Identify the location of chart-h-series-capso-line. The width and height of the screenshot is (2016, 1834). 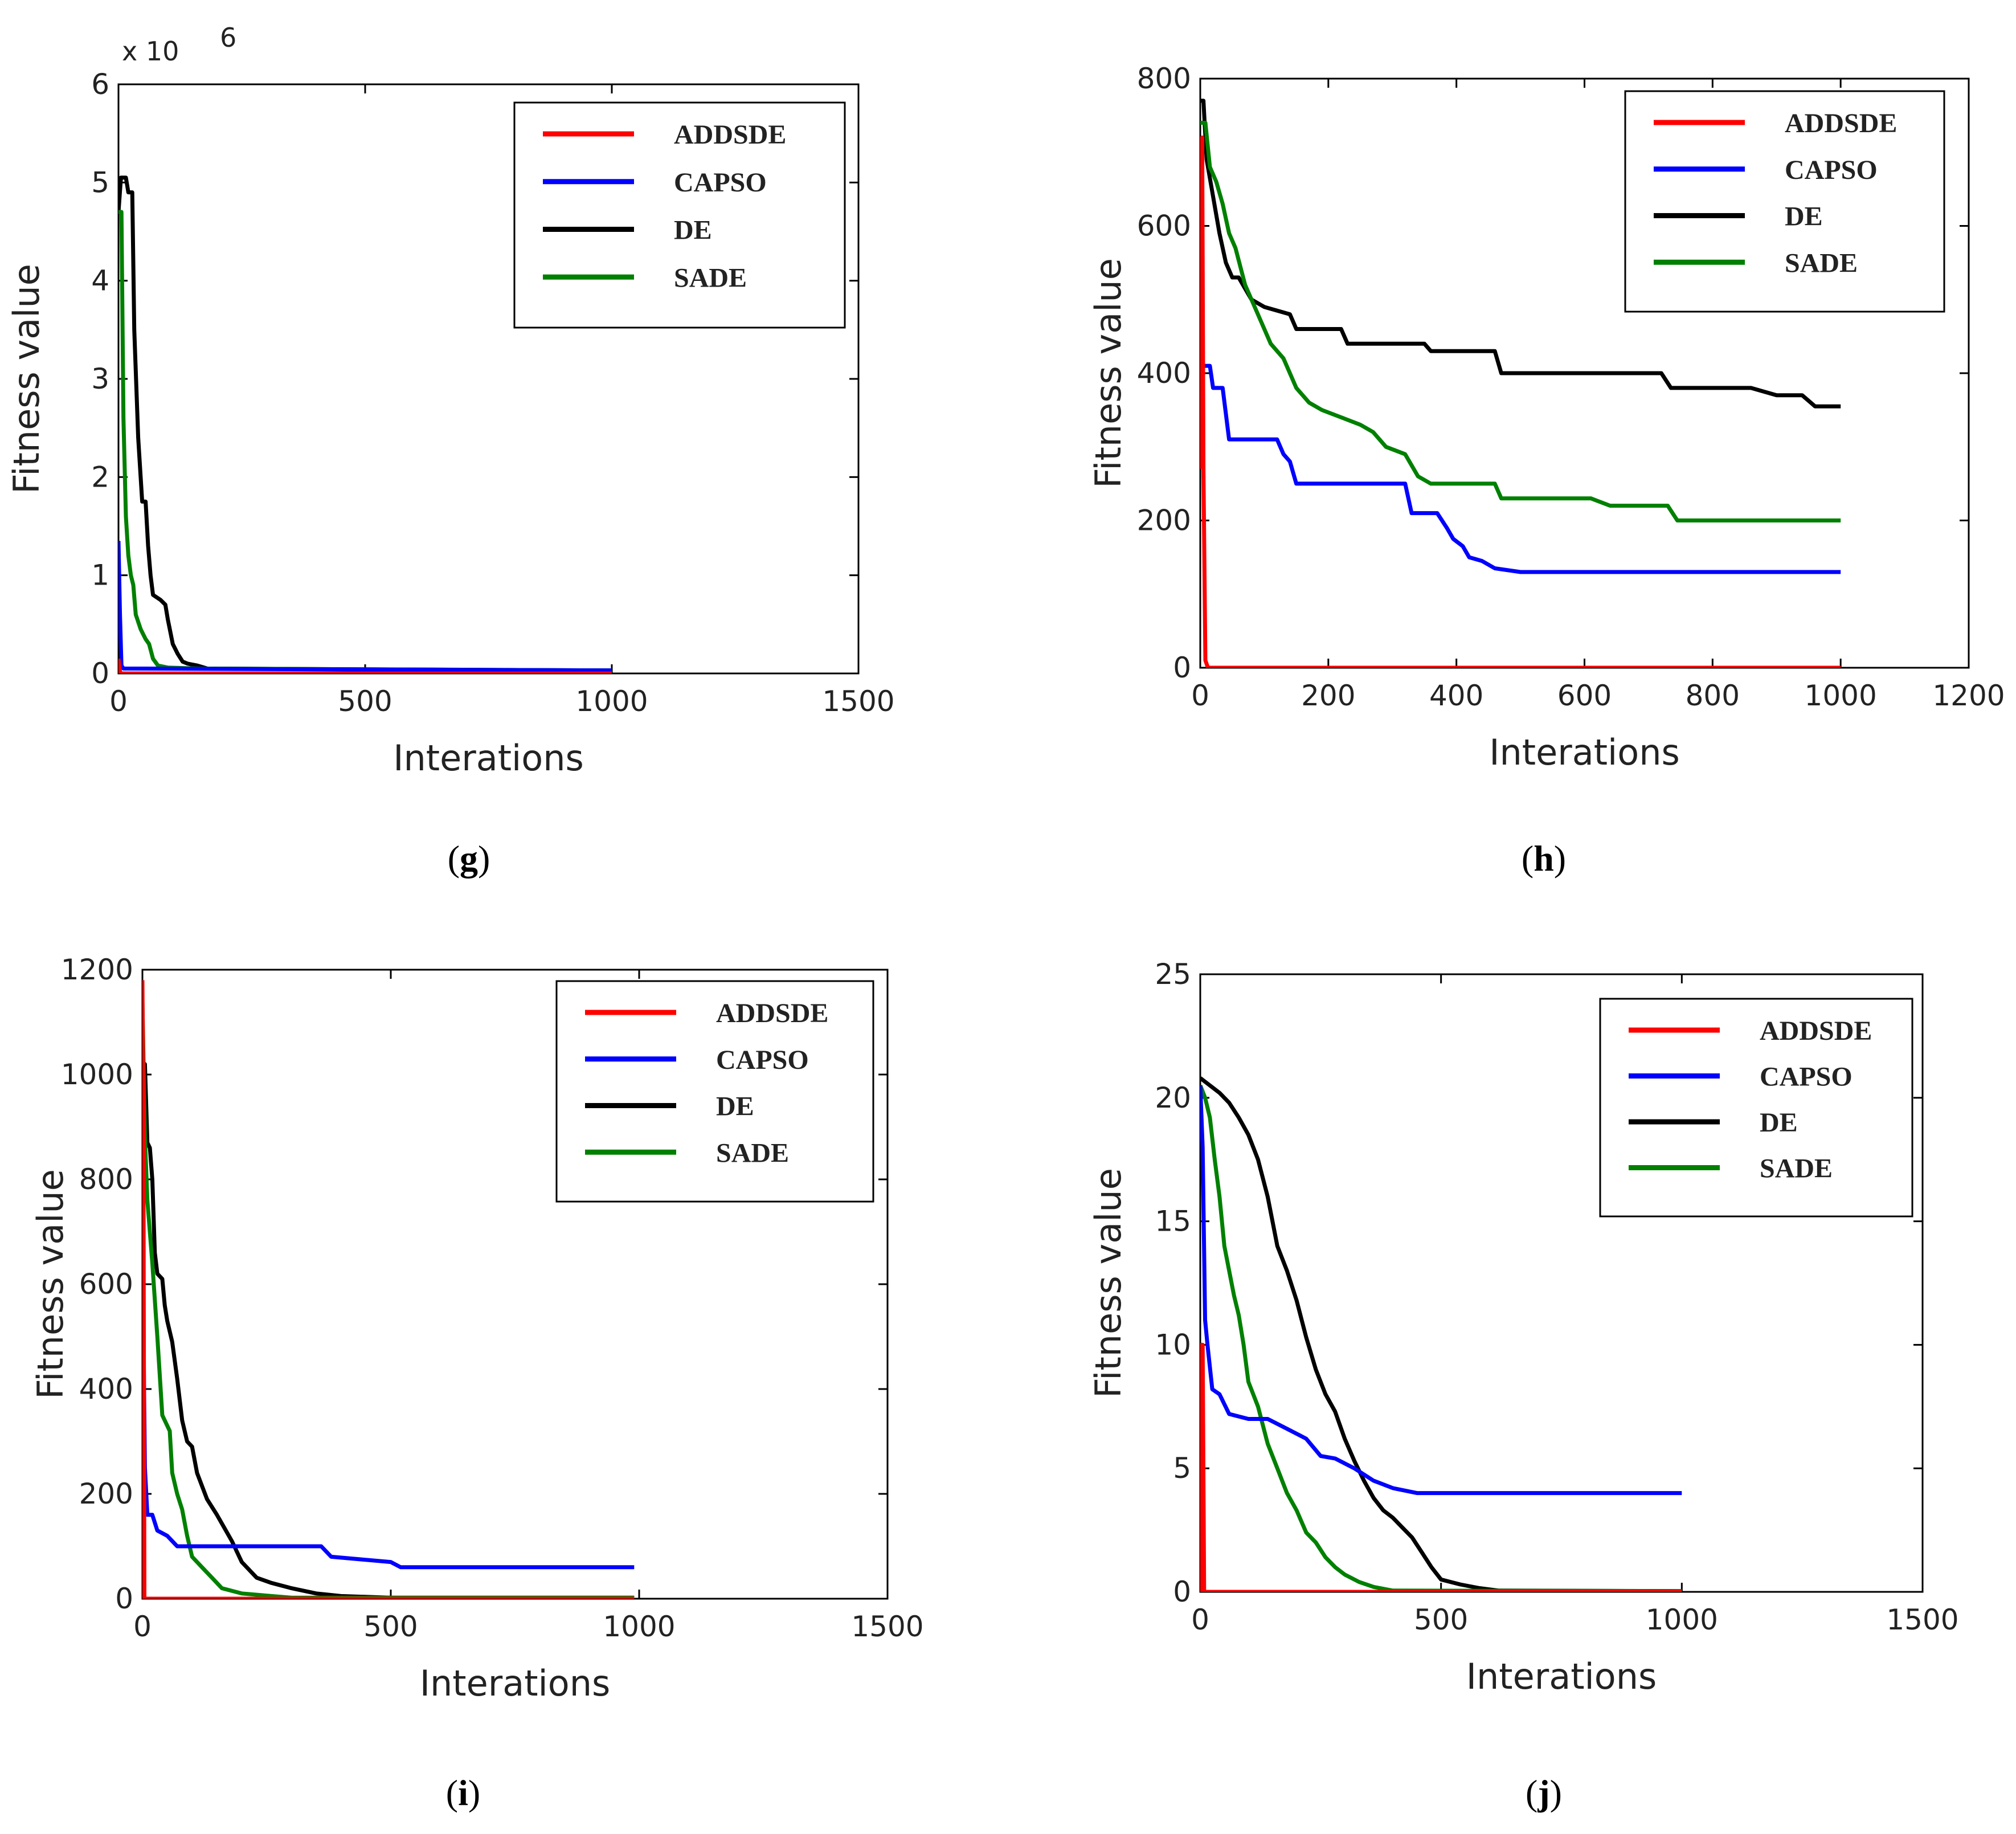
(1521, 469).